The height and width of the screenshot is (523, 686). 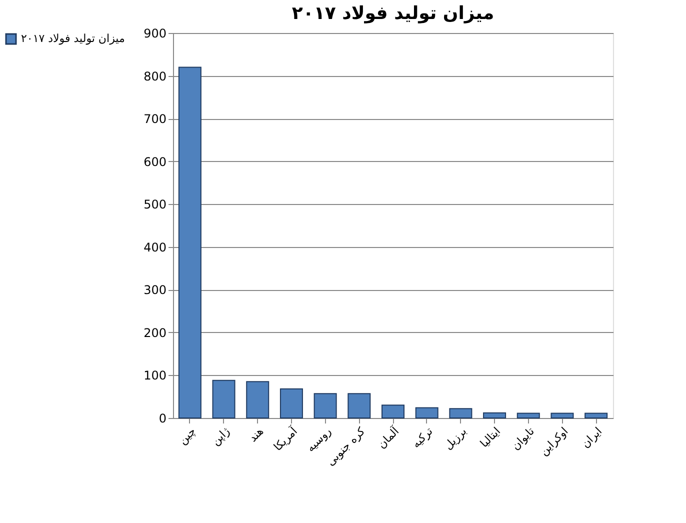 What do you see at coordinates (285, 438) in the screenshot?
I see `x-tick-label: آمریکا` at bounding box center [285, 438].